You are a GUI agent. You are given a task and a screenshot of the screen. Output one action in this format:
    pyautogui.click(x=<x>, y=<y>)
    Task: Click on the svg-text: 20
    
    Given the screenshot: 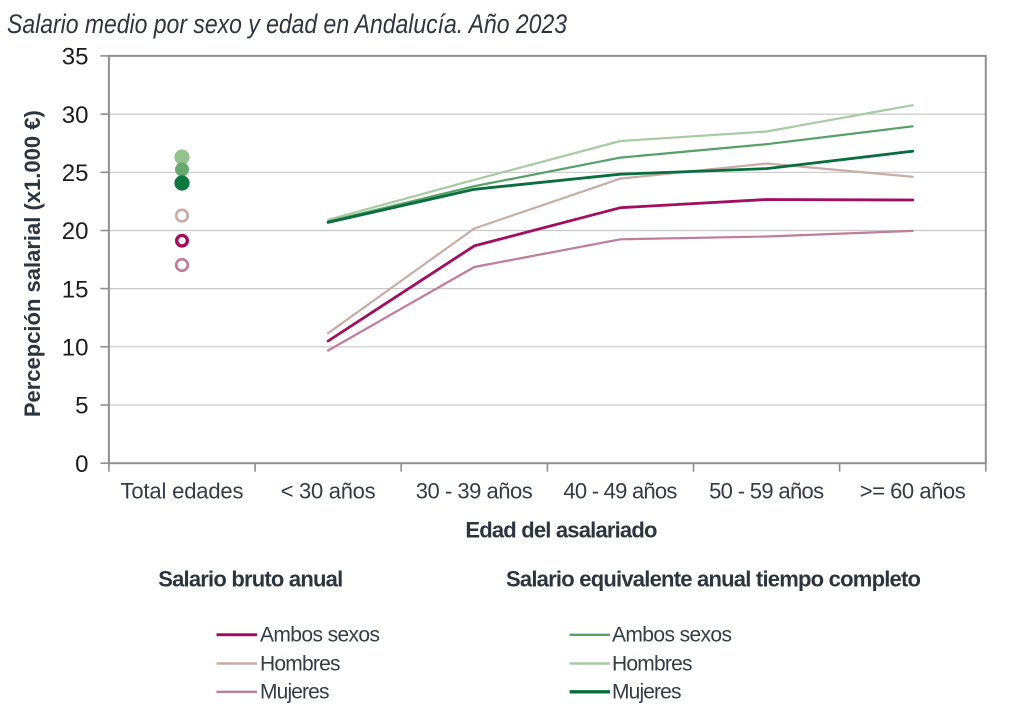 What is the action you would take?
    pyautogui.click(x=75, y=231)
    